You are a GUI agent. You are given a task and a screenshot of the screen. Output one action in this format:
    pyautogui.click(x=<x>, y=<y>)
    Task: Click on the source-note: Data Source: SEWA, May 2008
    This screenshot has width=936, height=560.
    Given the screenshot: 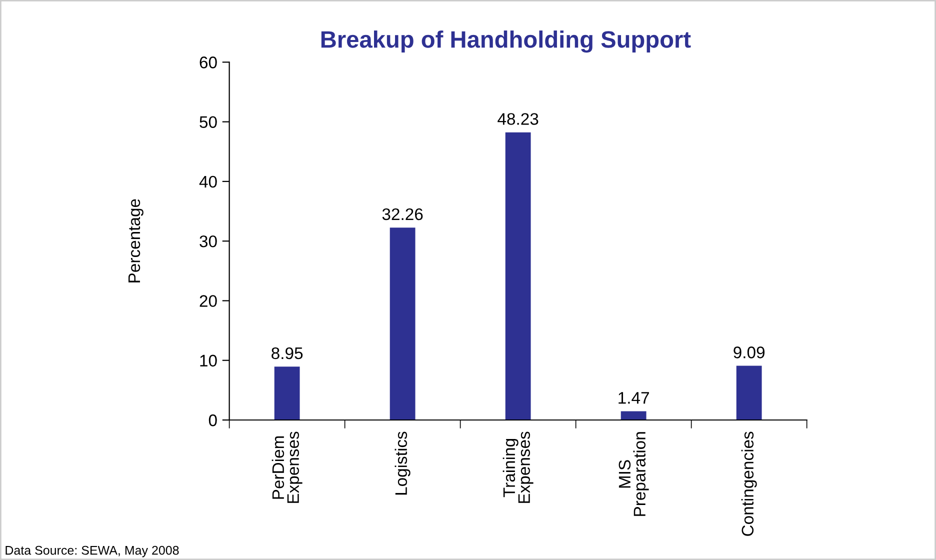 What is the action you would take?
    pyautogui.click(x=92, y=552)
    